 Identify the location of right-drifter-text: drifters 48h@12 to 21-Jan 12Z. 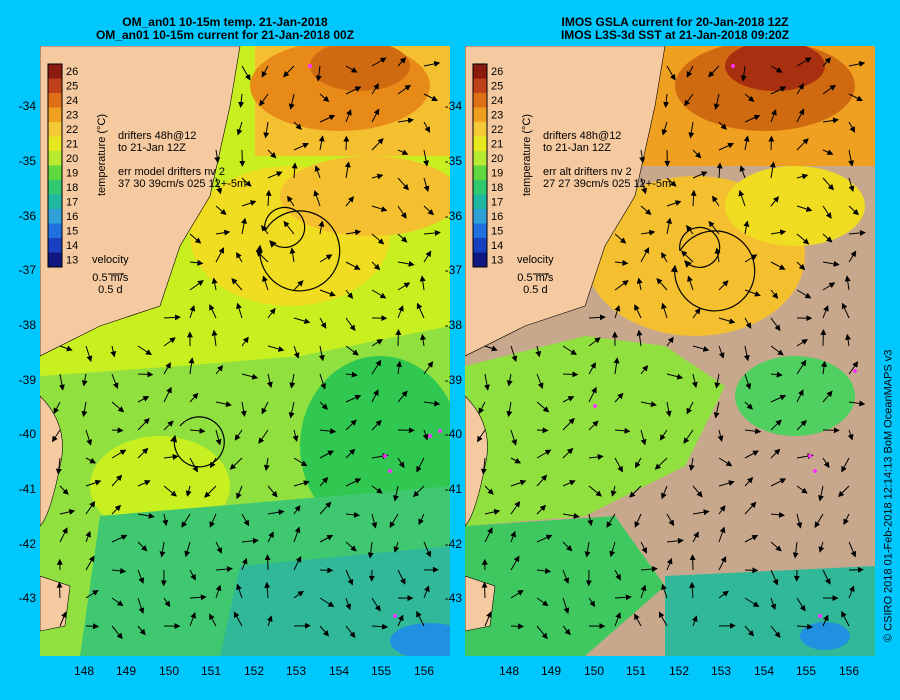
(582, 142).